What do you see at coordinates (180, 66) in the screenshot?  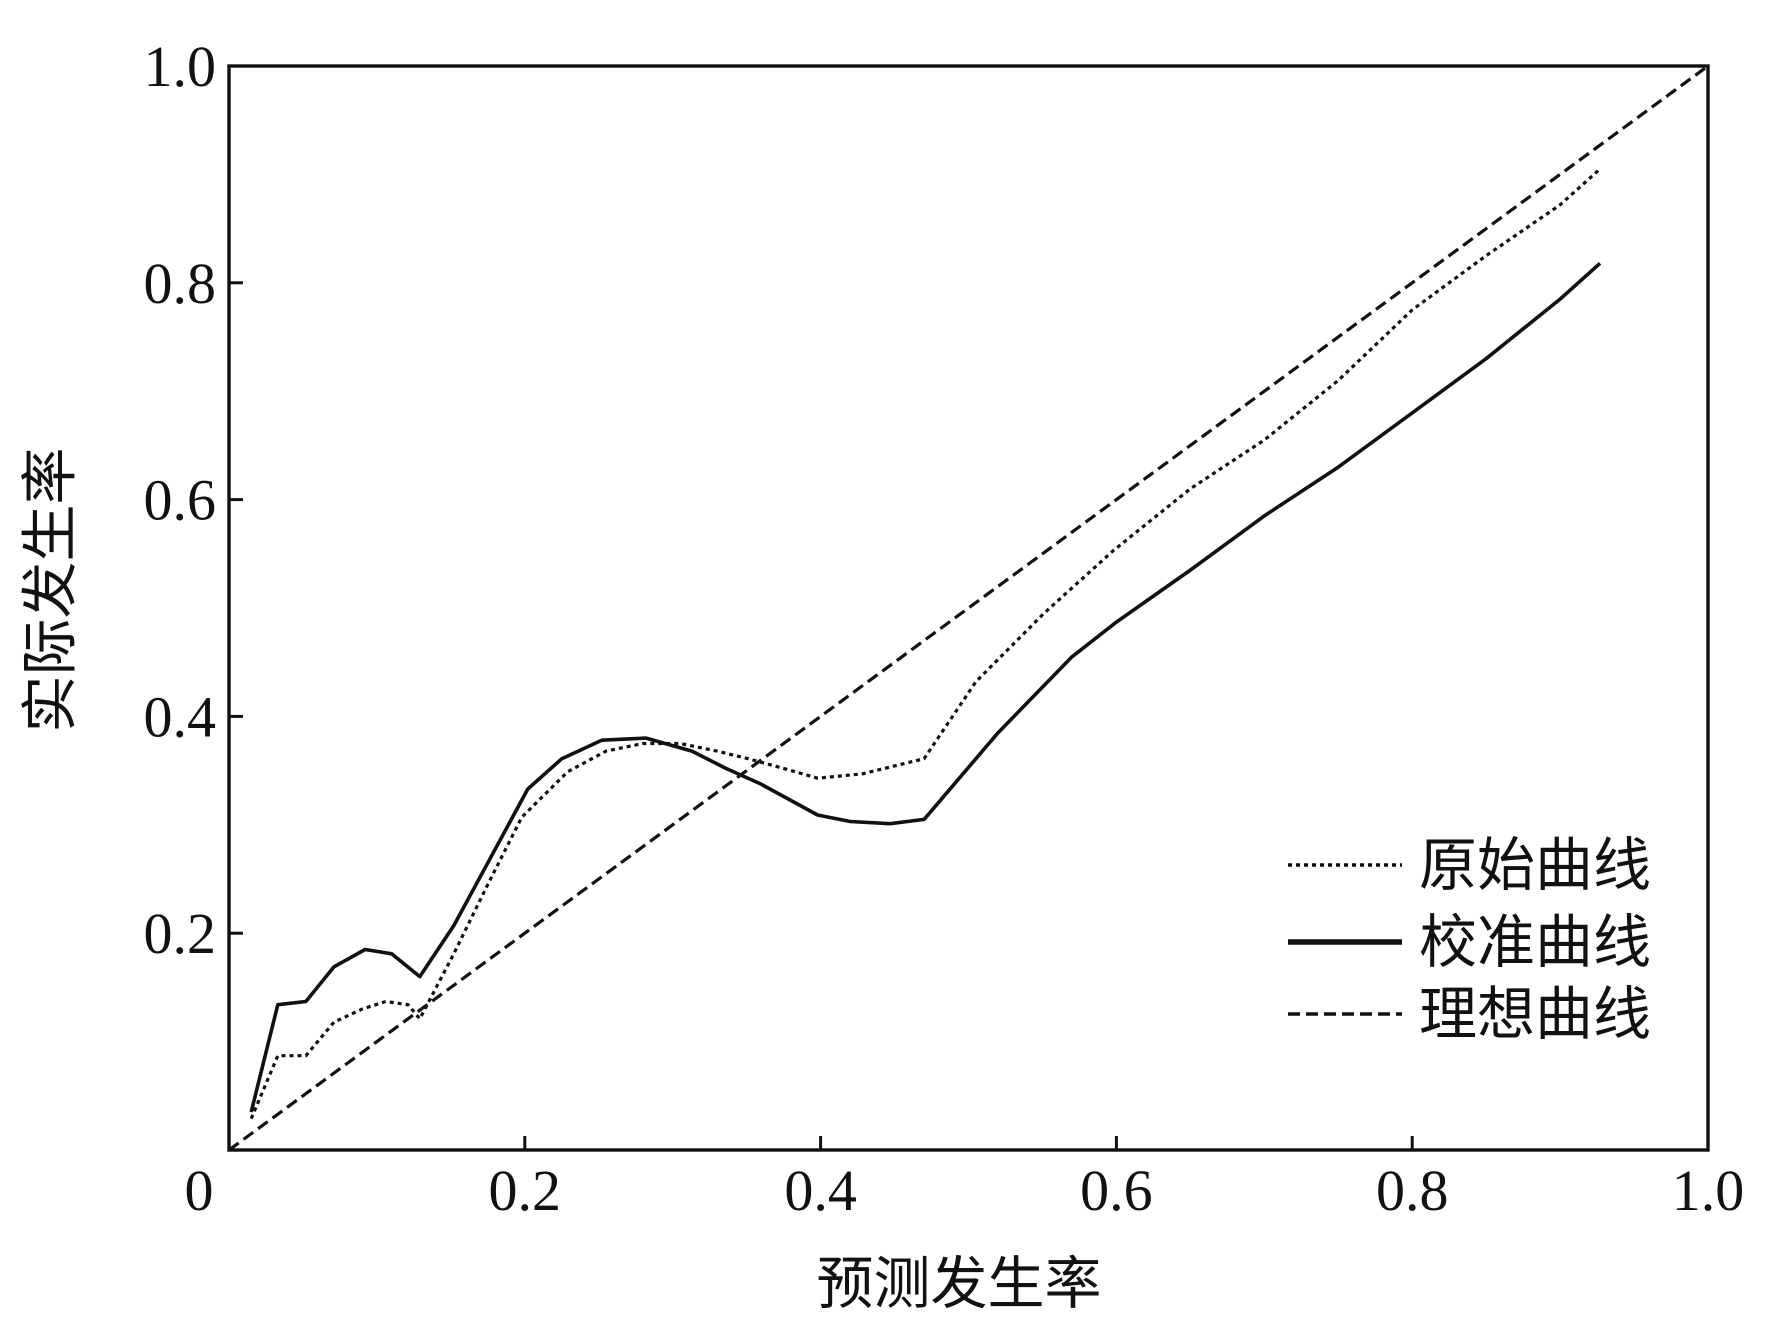 I see `y-tick-label: 1.0` at bounding box center [180, 66].